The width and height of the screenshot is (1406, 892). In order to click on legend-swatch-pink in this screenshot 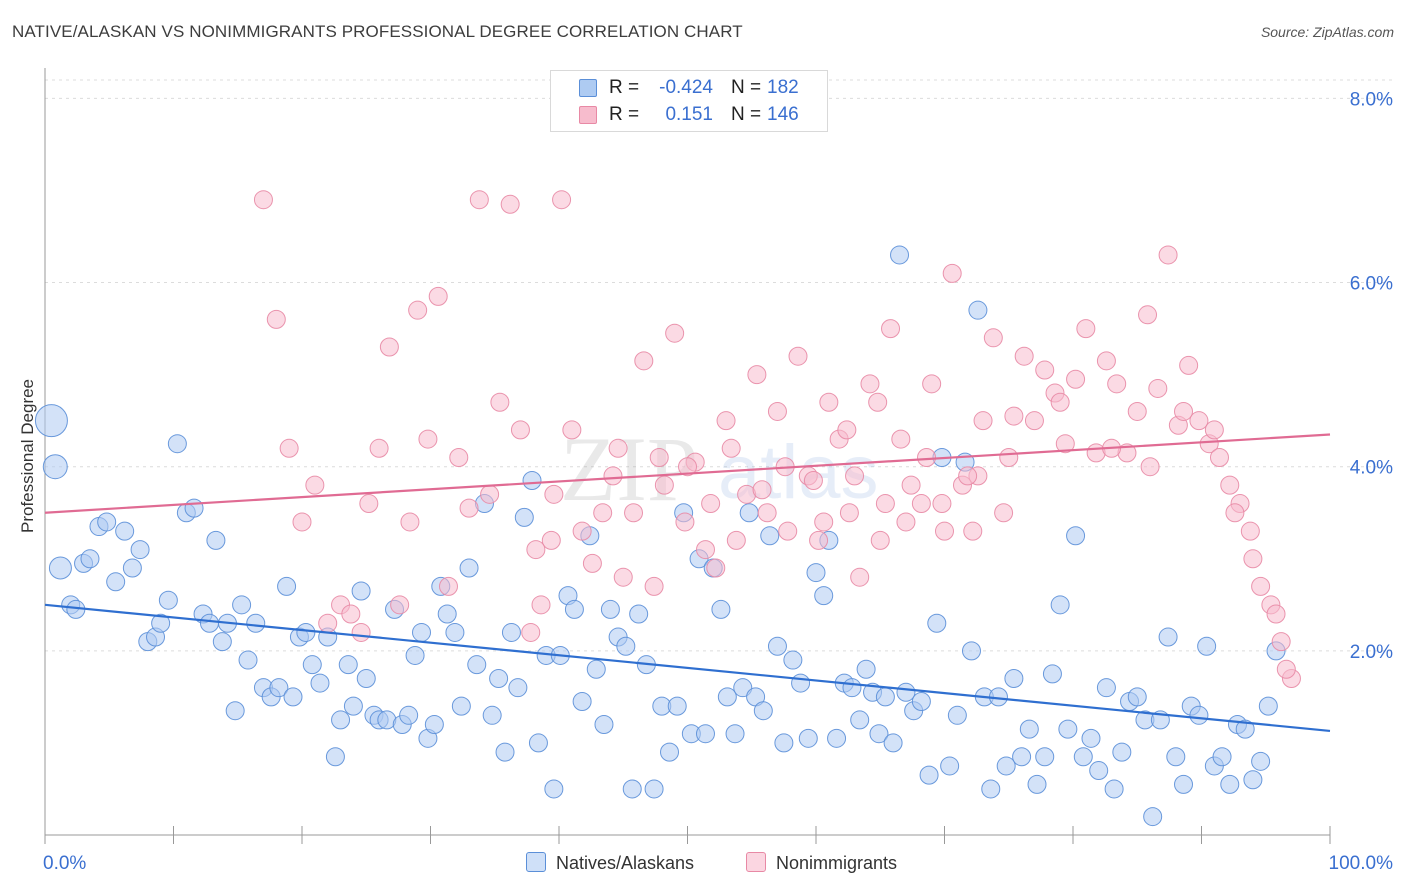, I will do `click(588, 115)`.